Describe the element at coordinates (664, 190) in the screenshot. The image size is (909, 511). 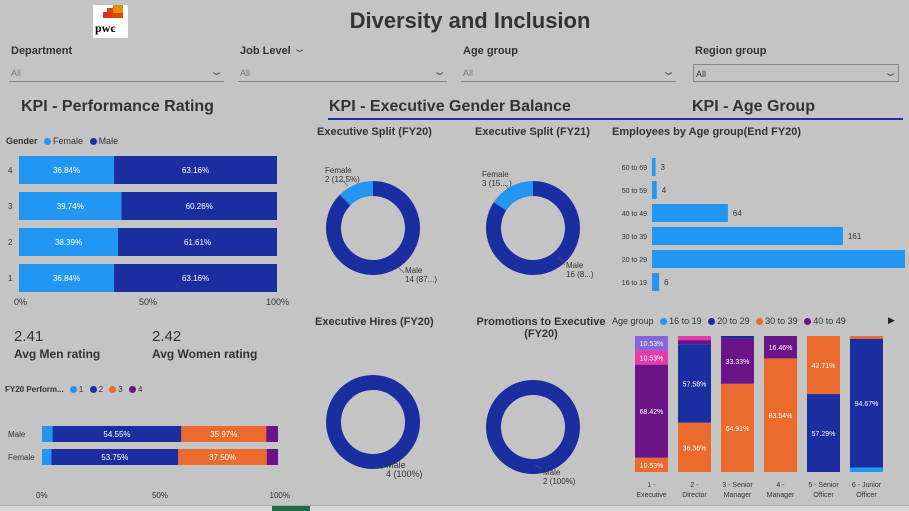
I see `data-label: 4` at that location.